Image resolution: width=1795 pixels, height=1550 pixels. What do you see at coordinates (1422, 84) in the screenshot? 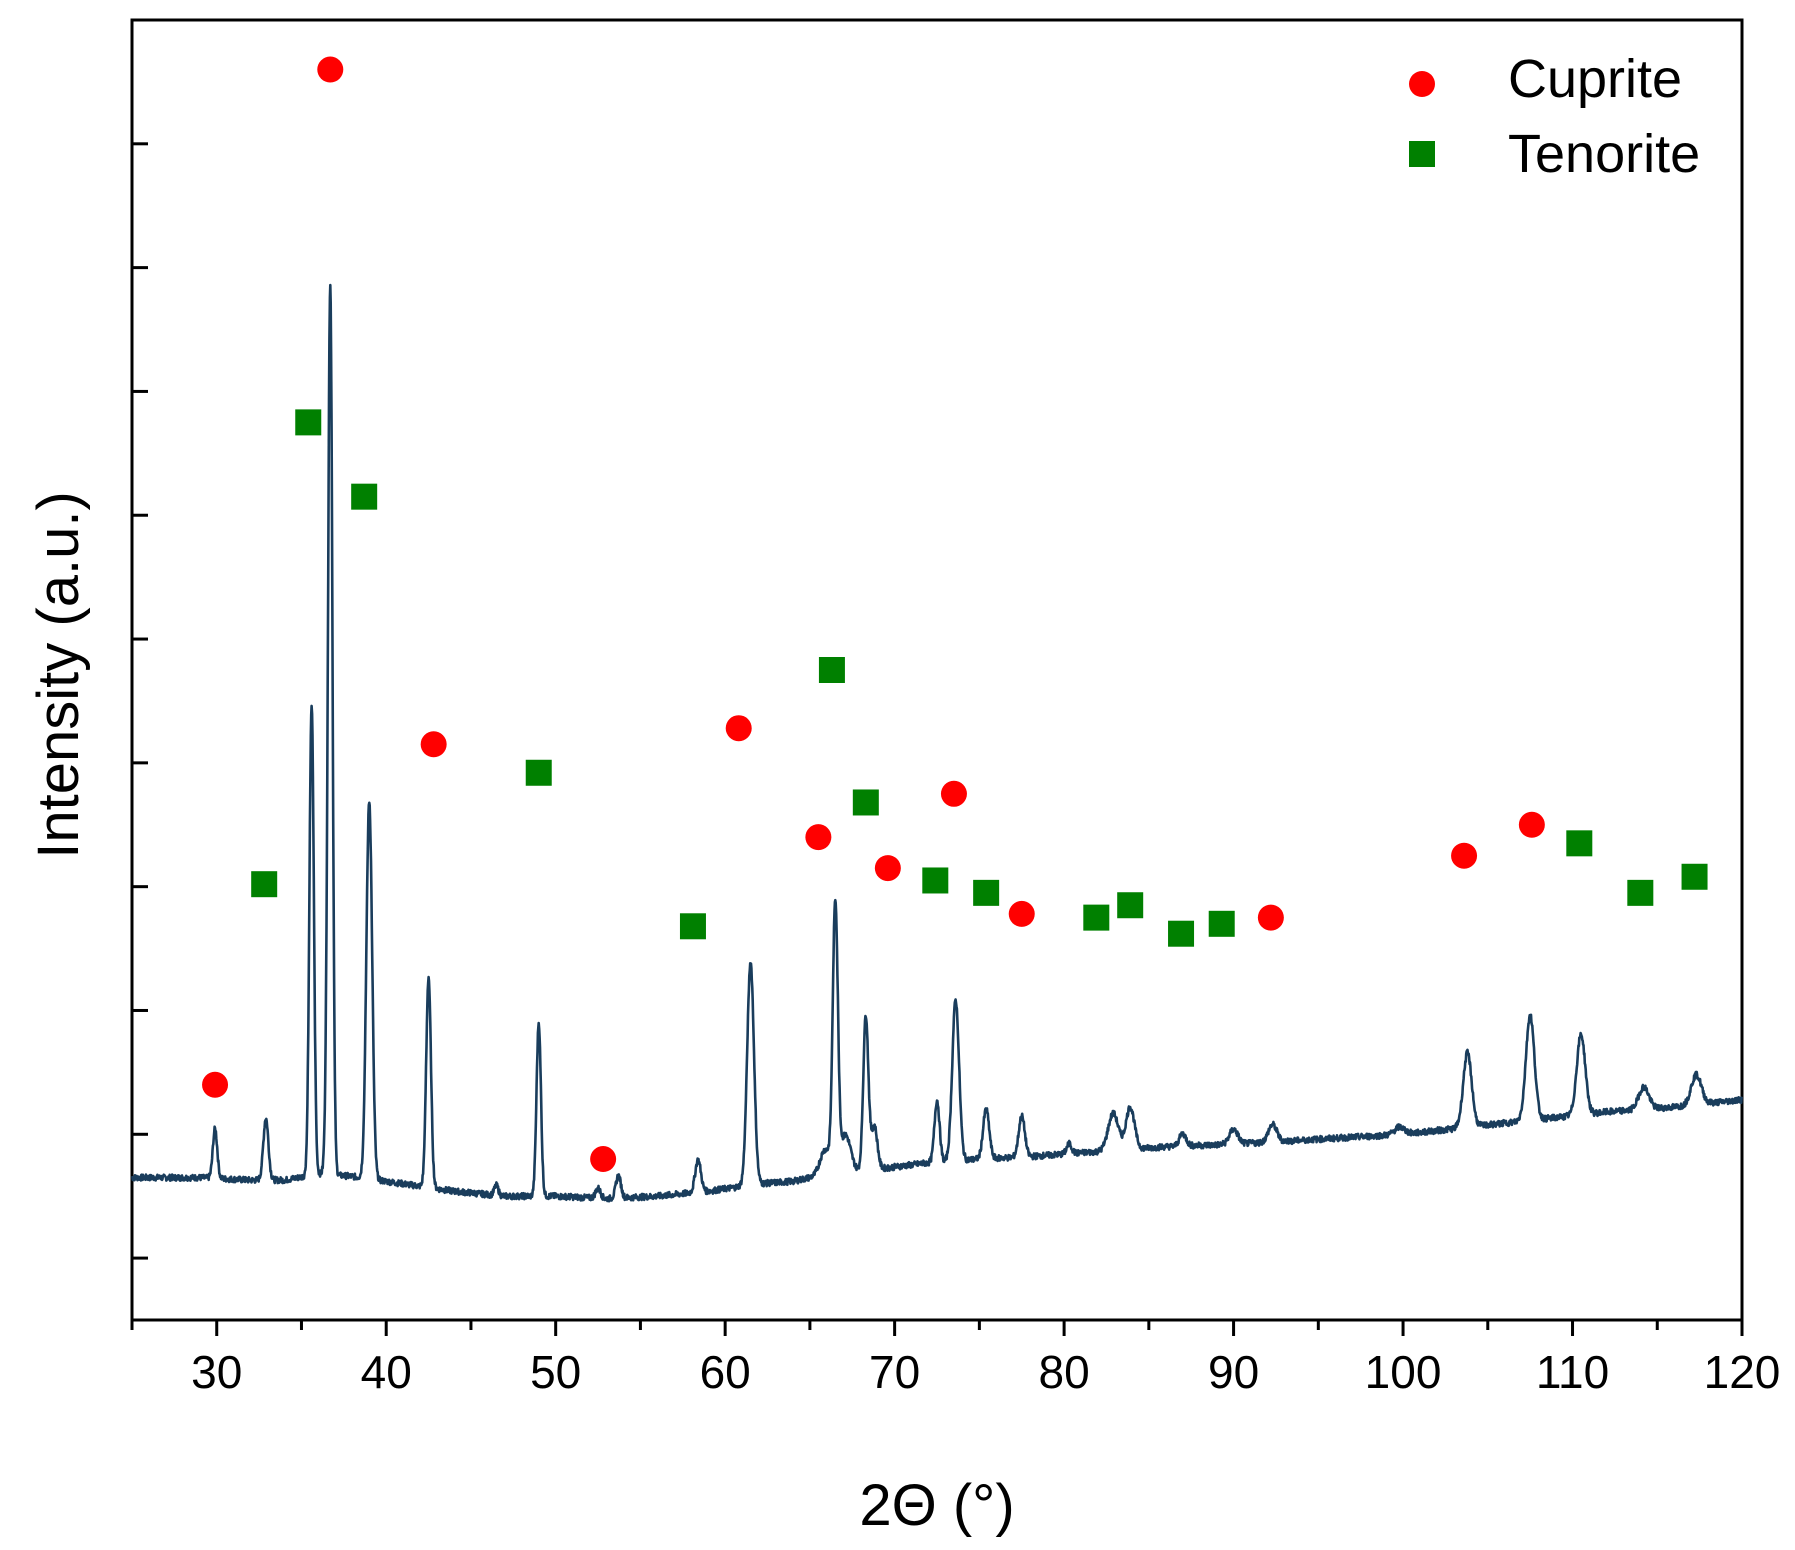
I see `legend-cuprite-marker` at bounding box center [1422, 84].